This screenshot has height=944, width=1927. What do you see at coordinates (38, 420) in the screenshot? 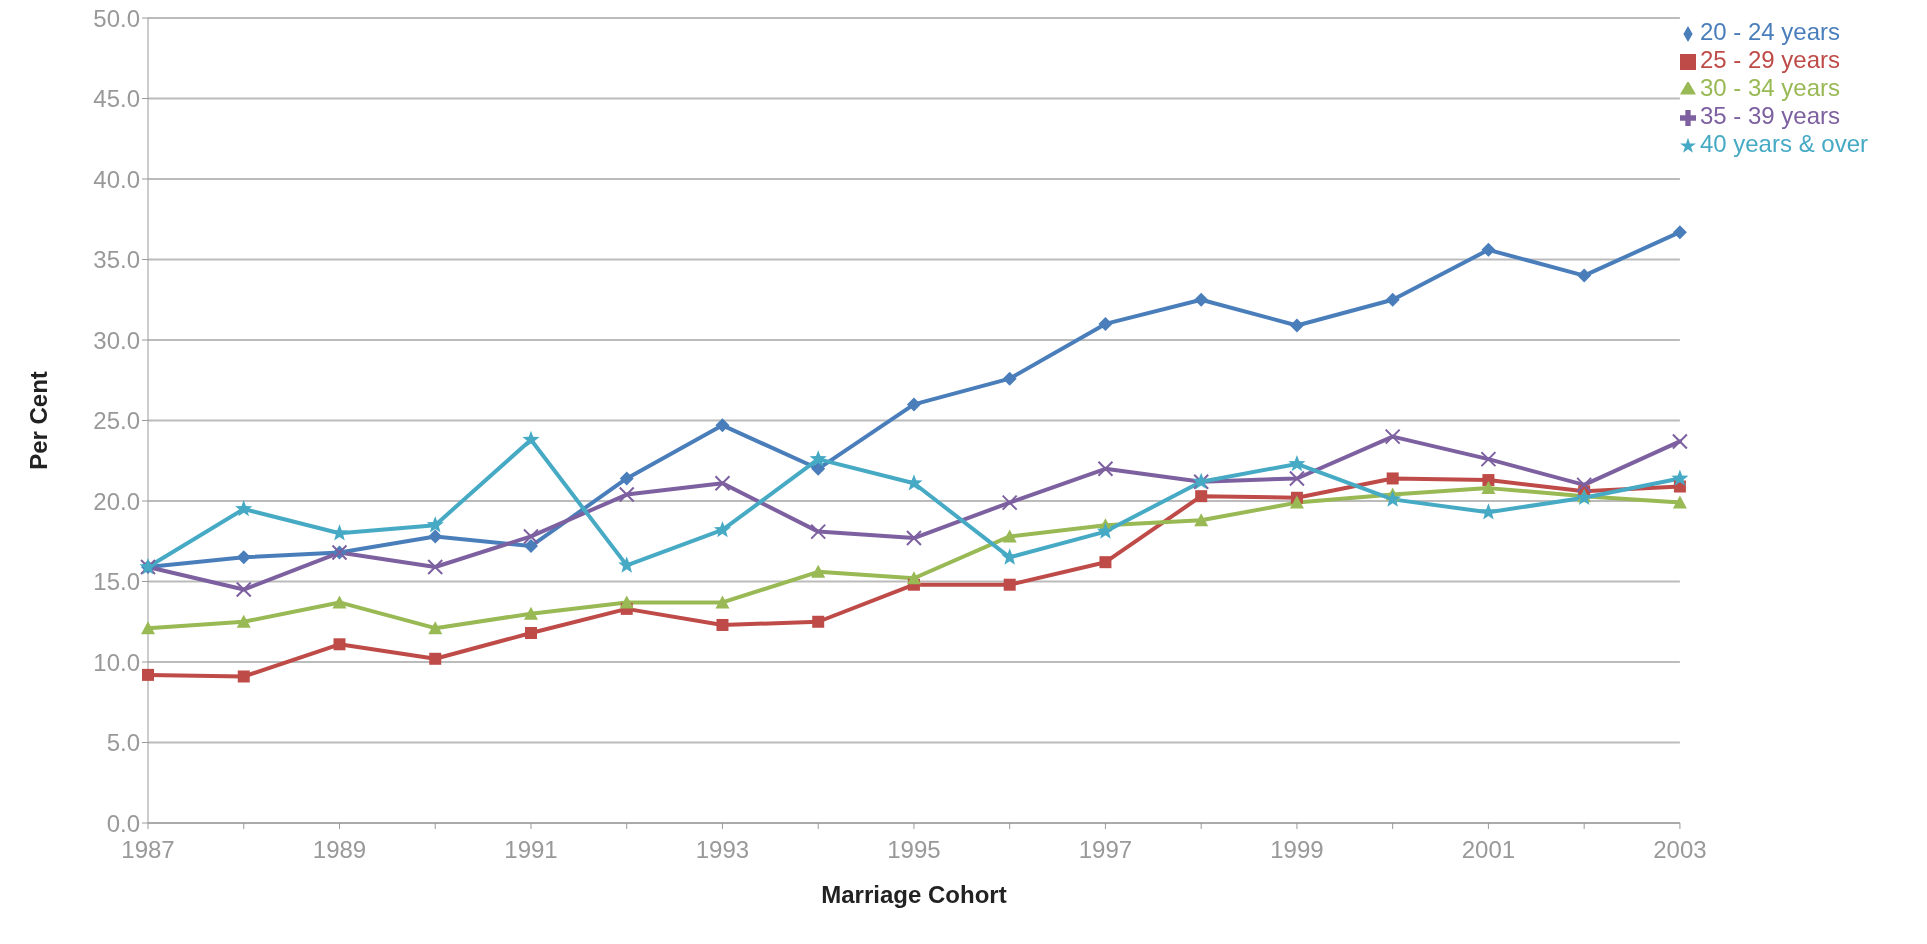
I see `y-axis-title: Per Cent` at bounding box center [38, 420].